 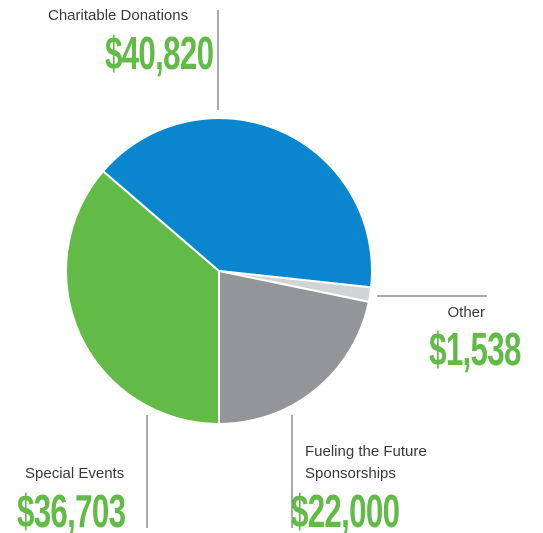 What do you see at coordinates (366, 462) in the screenshot?
I see `slice-label: Fueling the Future Sponsorships` at bounding box center [366, 462].